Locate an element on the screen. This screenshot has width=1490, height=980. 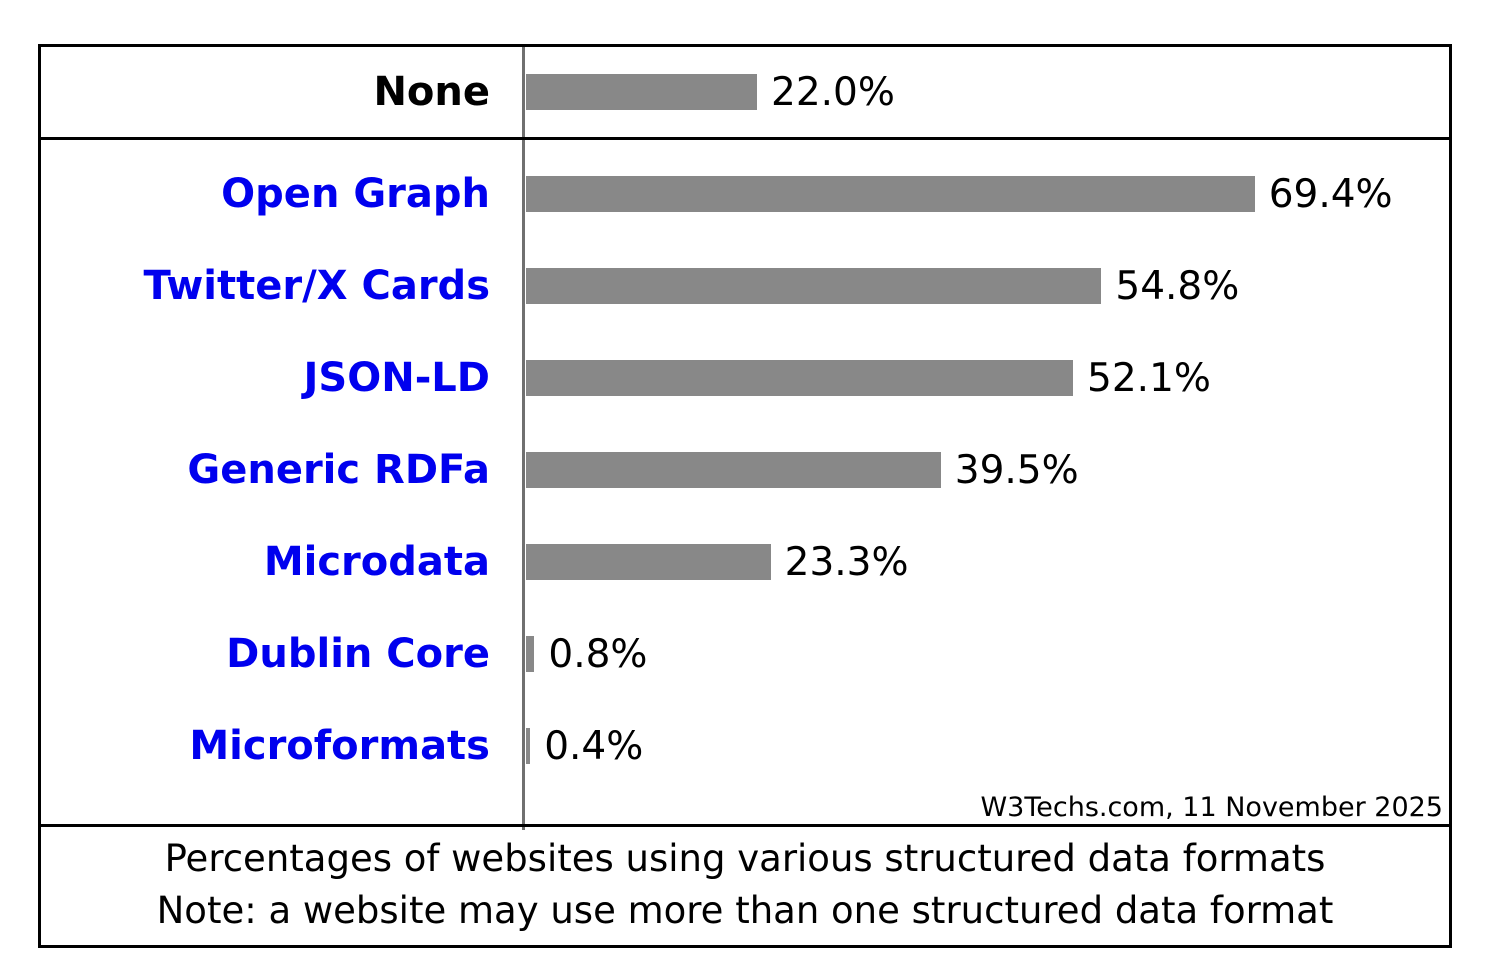
chart-row: Generic RDFa 39.5% is located at coordinates (745, 470).